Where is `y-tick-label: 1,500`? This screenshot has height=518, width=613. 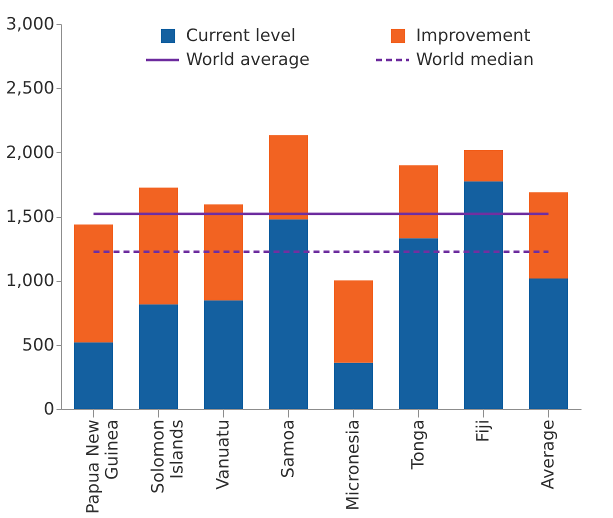 y-tick-label: 1,500 is located at coordinates (30, 217).